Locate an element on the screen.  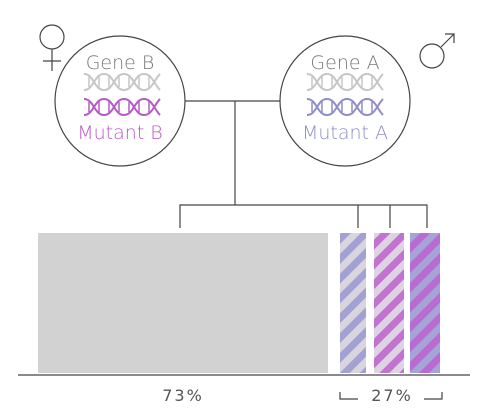
left-mutant: Mutant B is located at coordinates (120, 133).